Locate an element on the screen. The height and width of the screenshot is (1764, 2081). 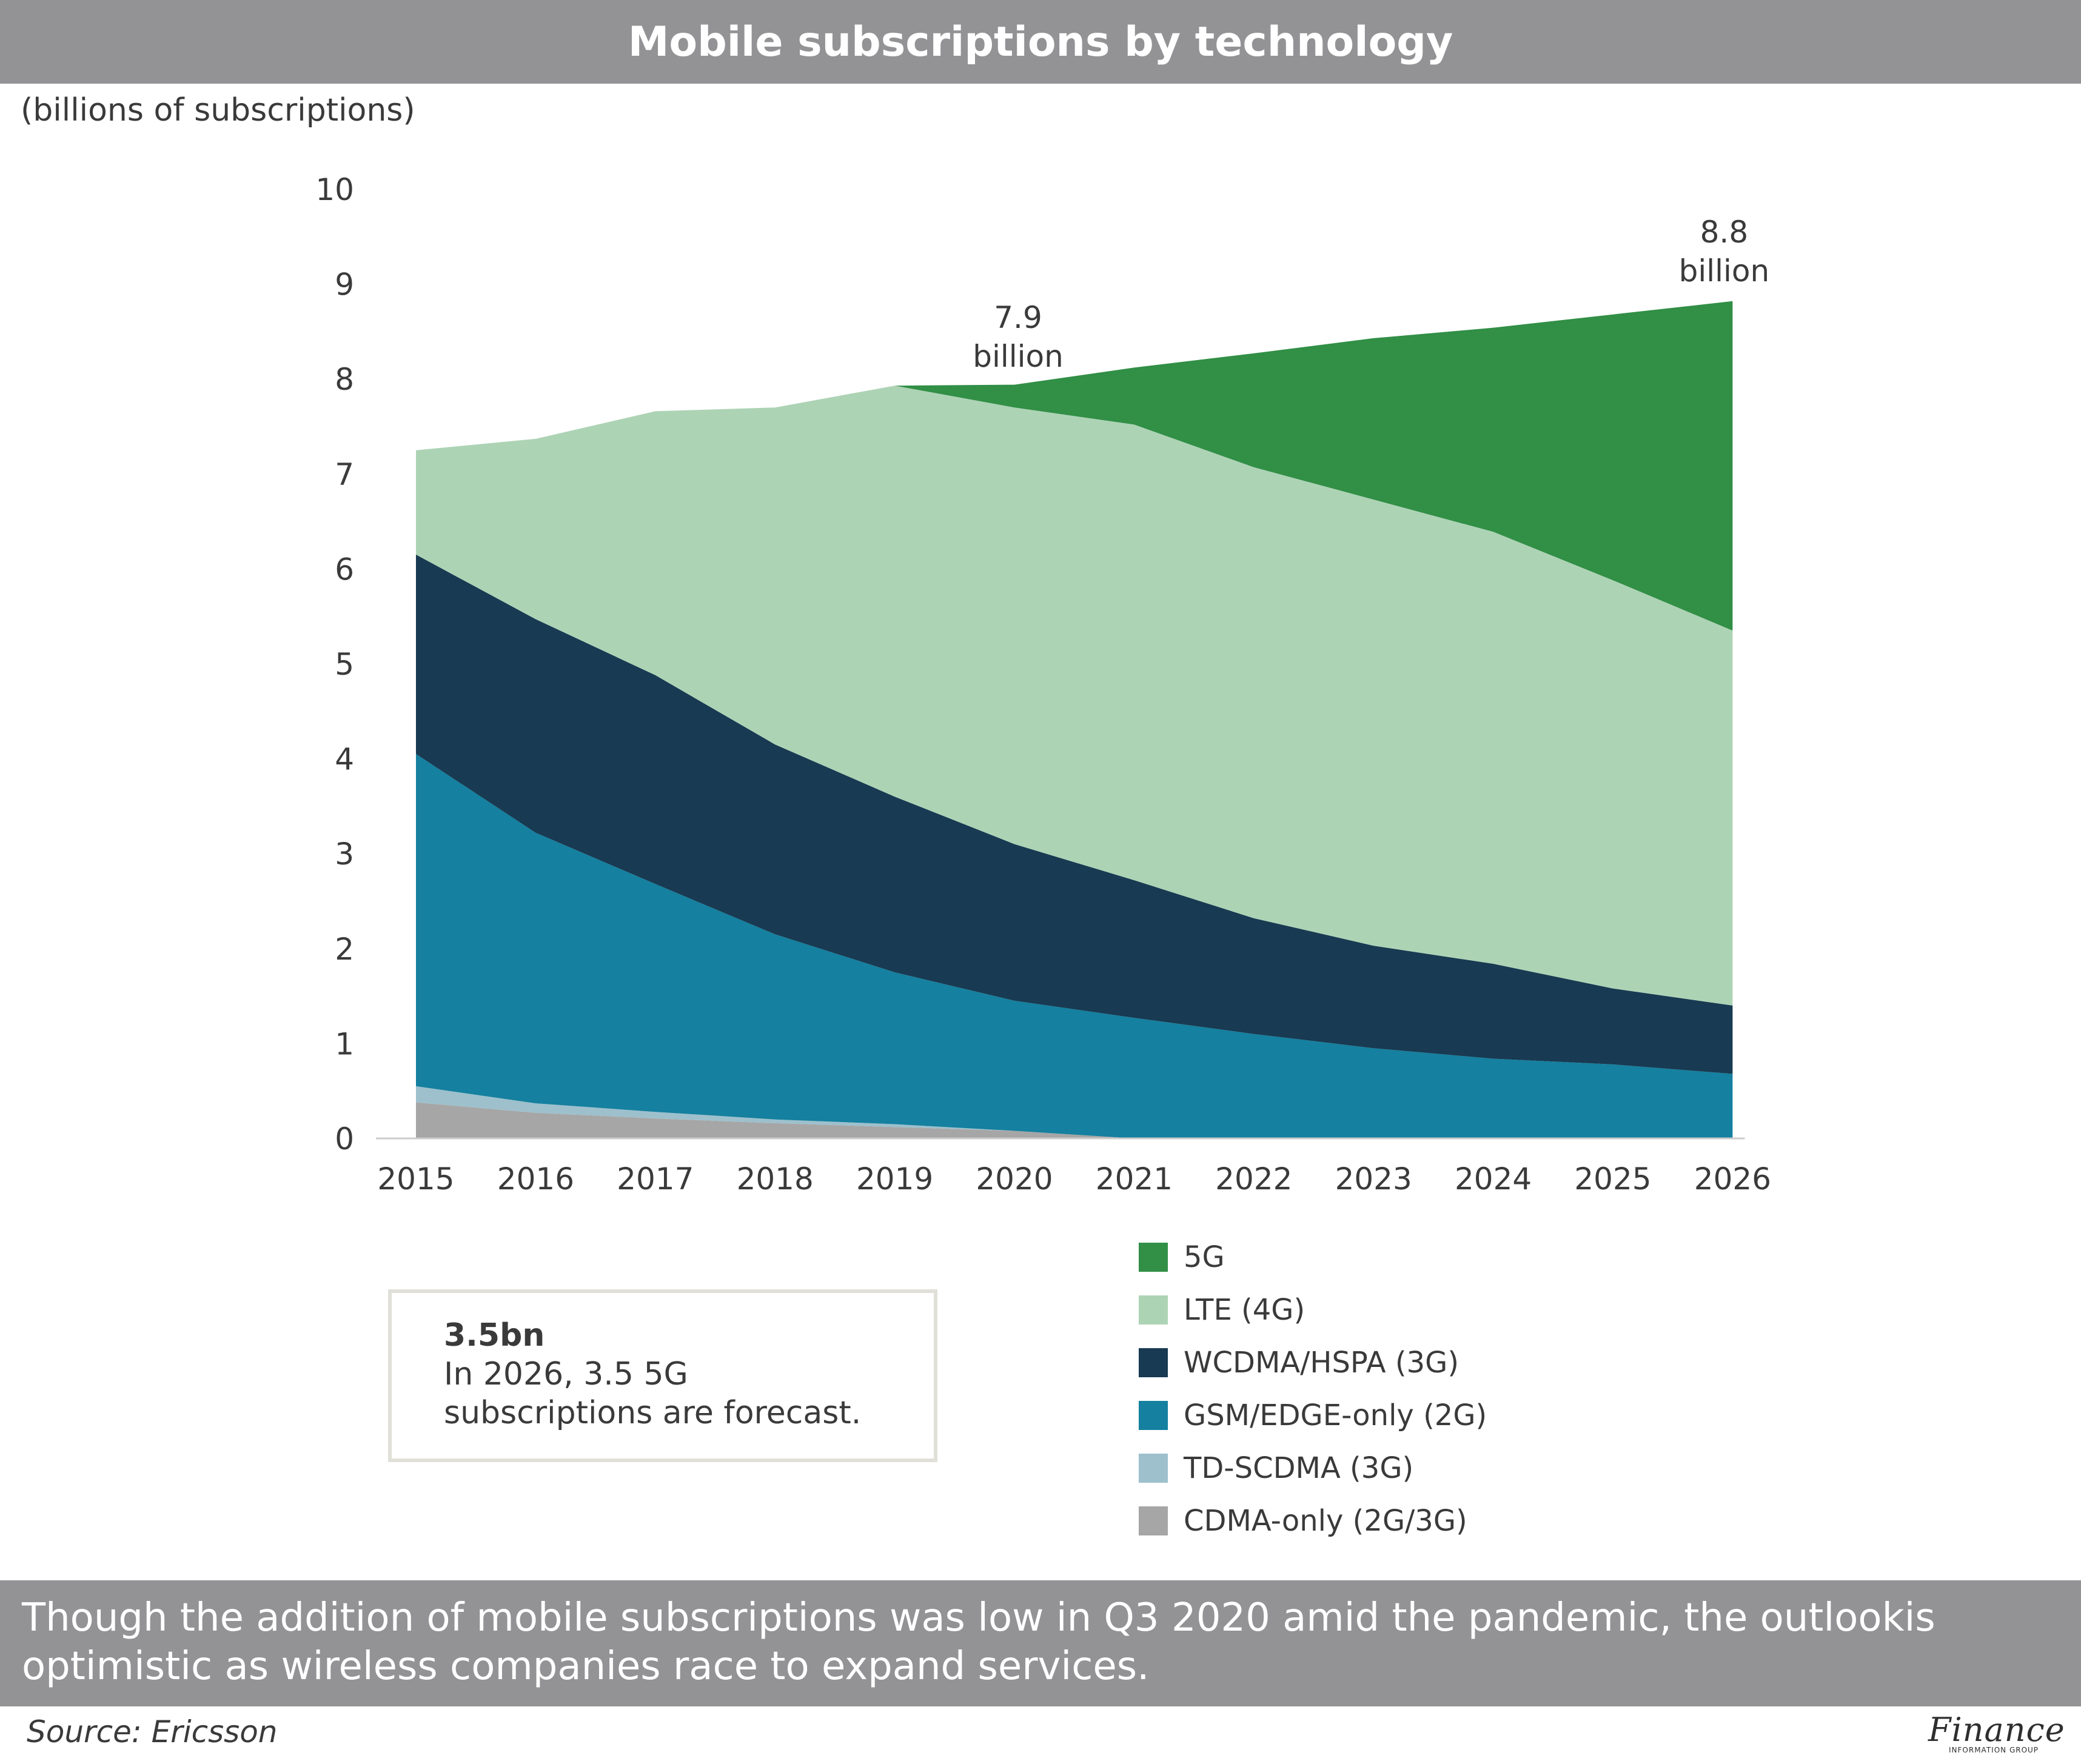
legend-item-wcdma: WCDMA/HSPA (3G) is located at coordinates (1313, 1362).